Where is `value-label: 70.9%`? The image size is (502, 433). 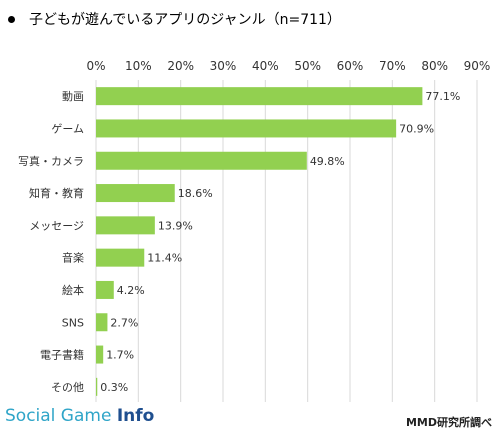
value-label: 70.9% is located at coordinates (416, 128).